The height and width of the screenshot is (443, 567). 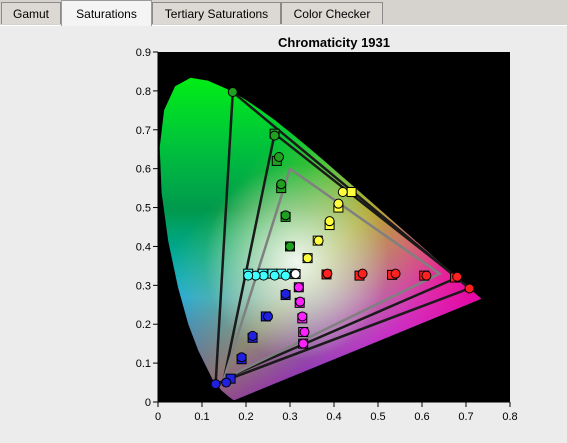 I want to click on y-tick-label: 0.7, so click(x=143, y=131).